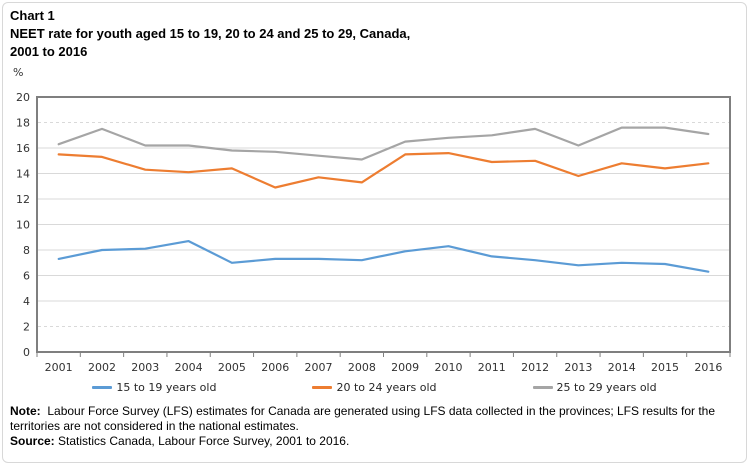 This screenshot has width=749, height=465. I want to click on legend-label: 15 to 19 years old, so click(166, 387).